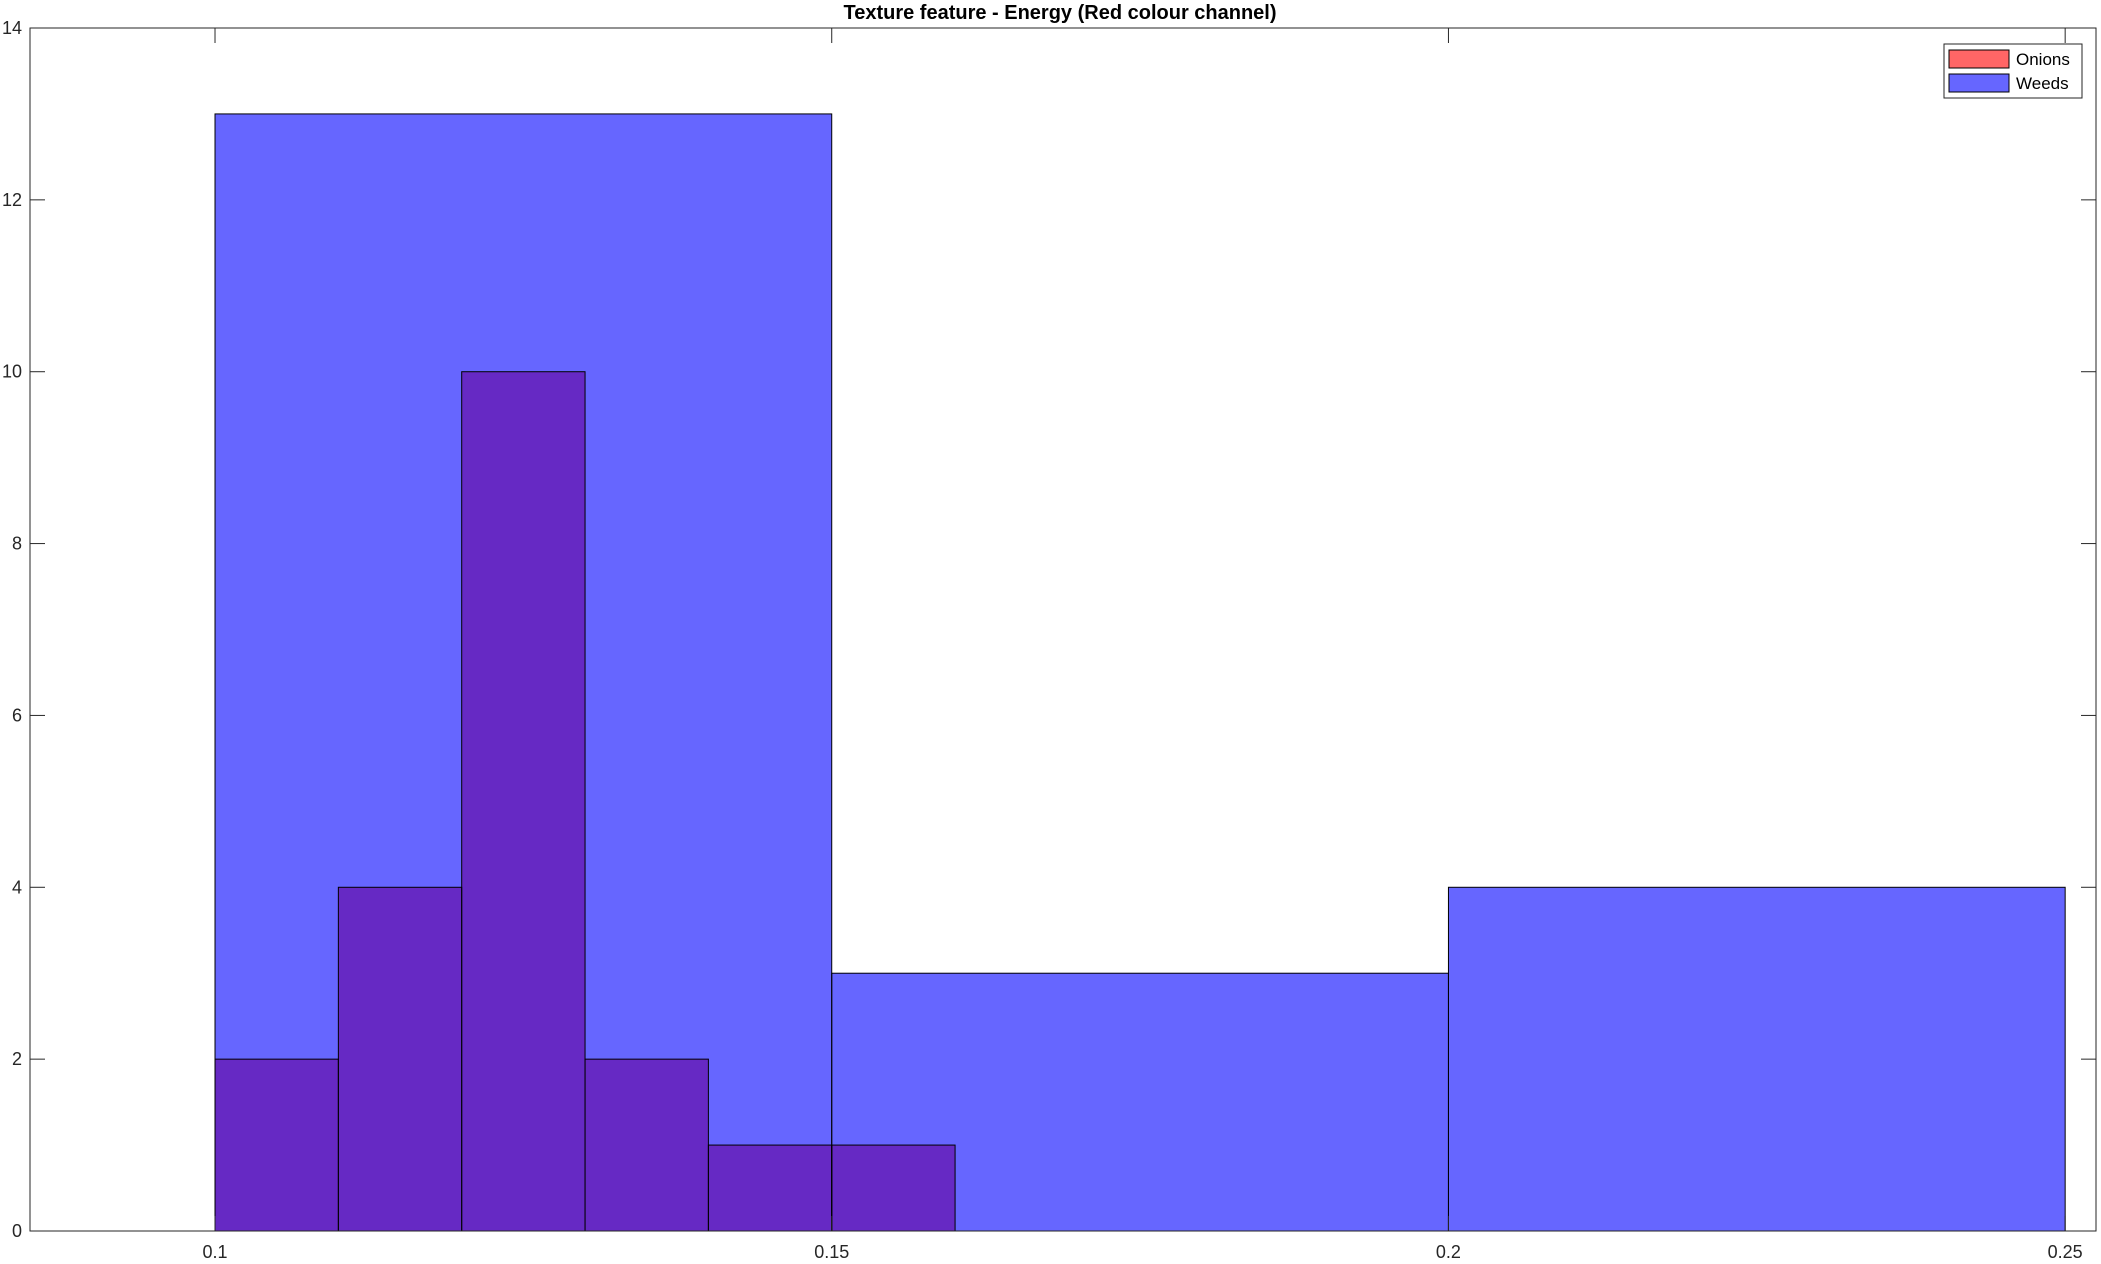  What do you see at coordinates (17, 1059) in the screenshot?
I see `y-tick-label: 2` at bounding box center [17, 1059].